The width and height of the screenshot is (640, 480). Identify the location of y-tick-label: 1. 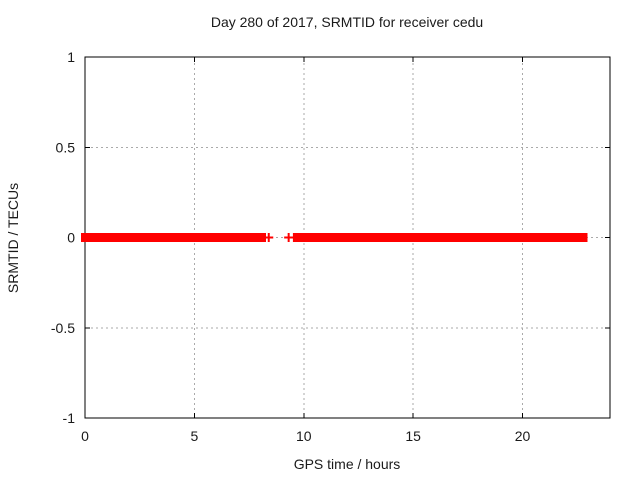
(71, 57).